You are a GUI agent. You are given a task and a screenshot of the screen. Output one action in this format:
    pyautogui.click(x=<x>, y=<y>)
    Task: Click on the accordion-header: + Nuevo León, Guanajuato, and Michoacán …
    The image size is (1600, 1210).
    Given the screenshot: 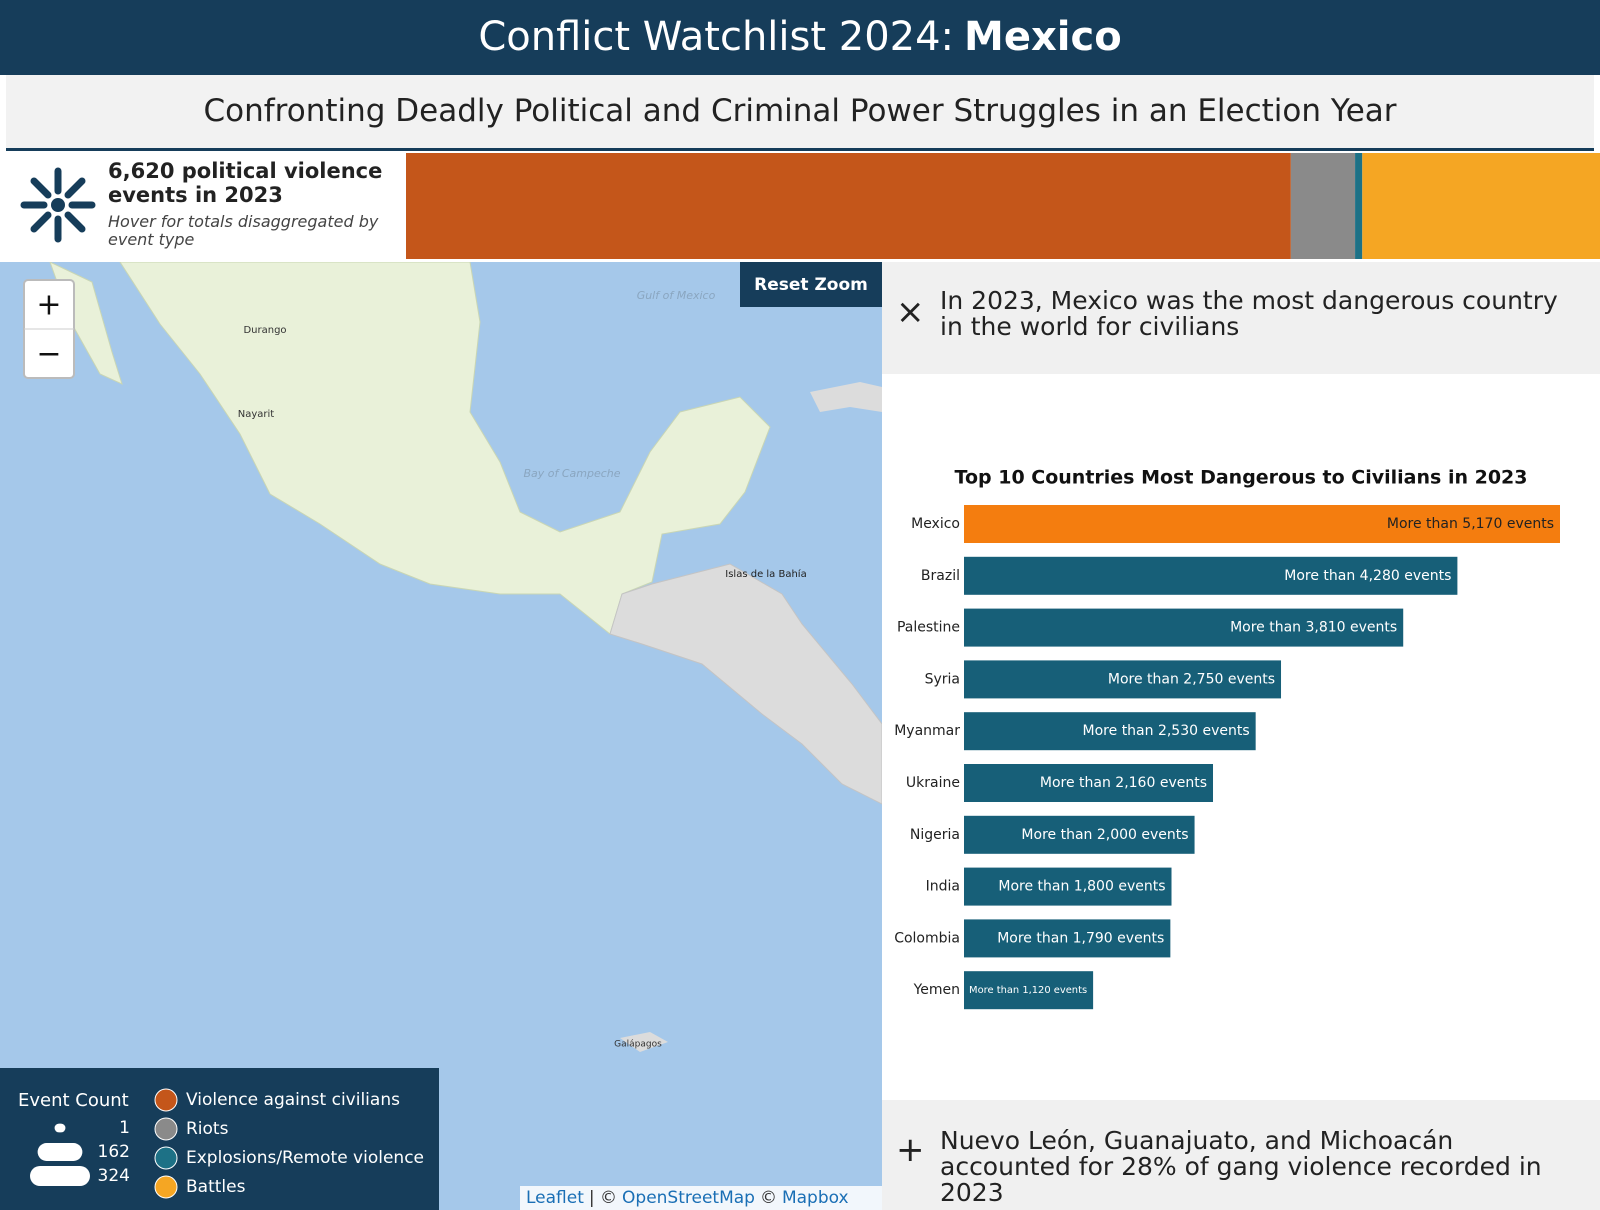 What is the action you would take?
    pyautogui.click(x=1241, y=1155)
    